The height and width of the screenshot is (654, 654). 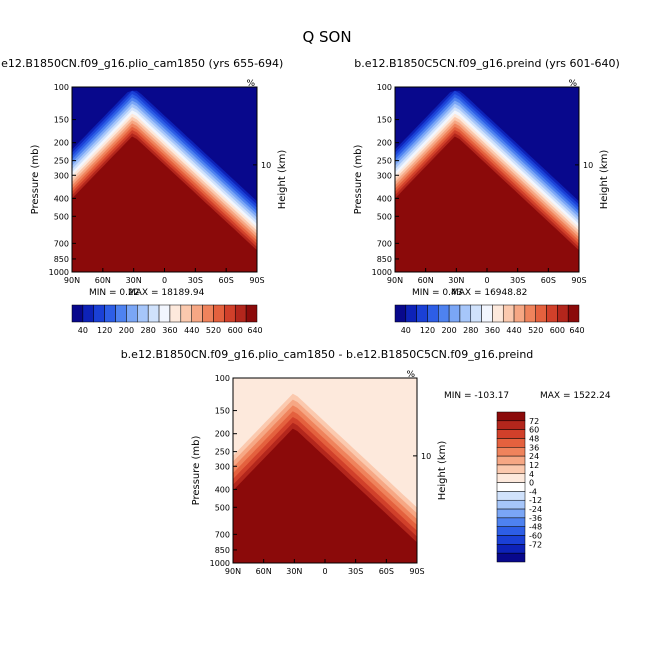 What do you see at coordinates (104, 330) in the screenshot?
I see `colorbar-label: 120` at bounding box center [104, 330].